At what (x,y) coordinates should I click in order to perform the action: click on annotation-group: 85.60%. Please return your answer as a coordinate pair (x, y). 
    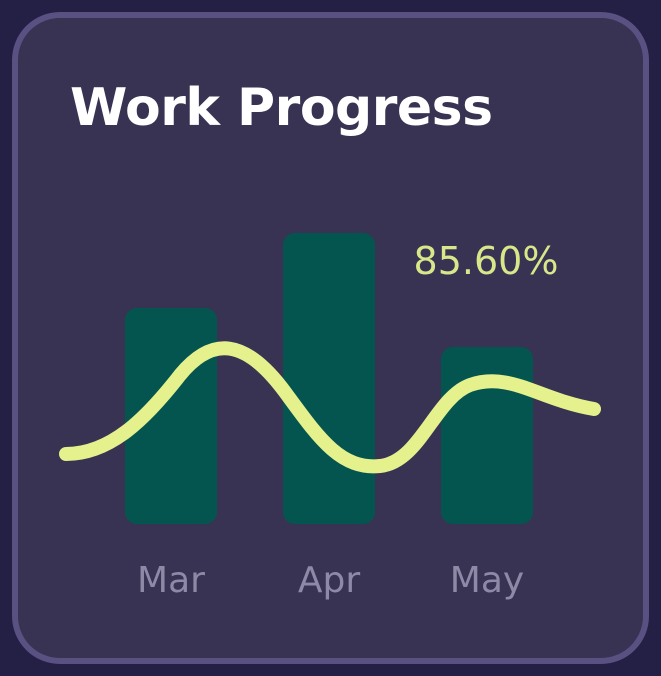
    Looking at the image, I should click on (486, 261).